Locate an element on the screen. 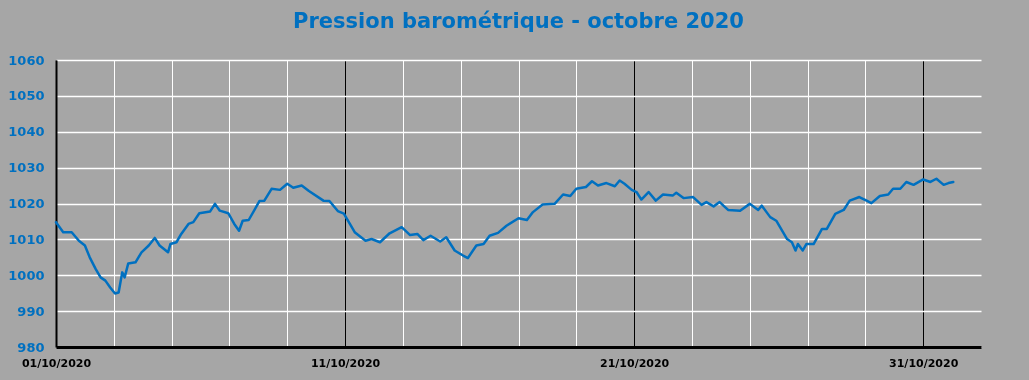  y-tick-label: 1060 is located at coordinates (26, 60).